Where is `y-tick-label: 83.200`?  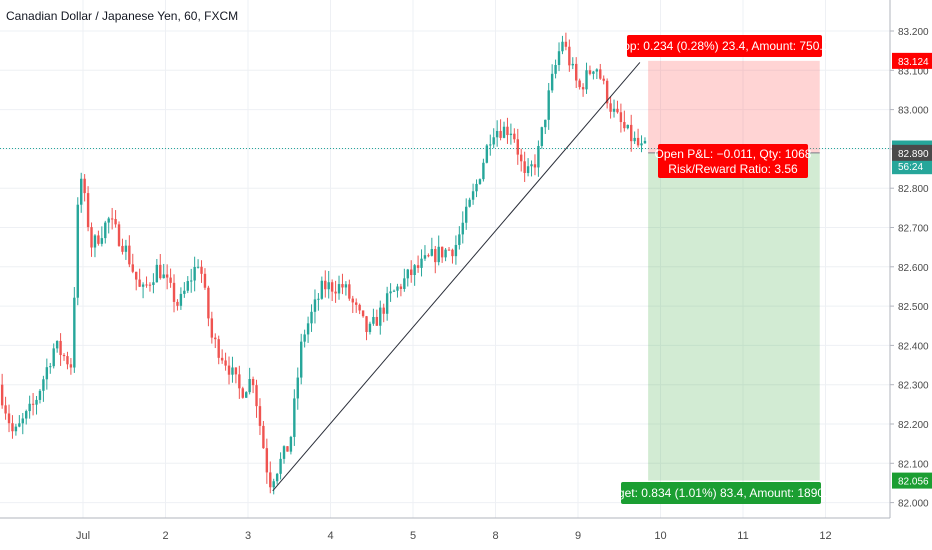 y-tick-label: 83.200 is located at coordinates (913, 32).